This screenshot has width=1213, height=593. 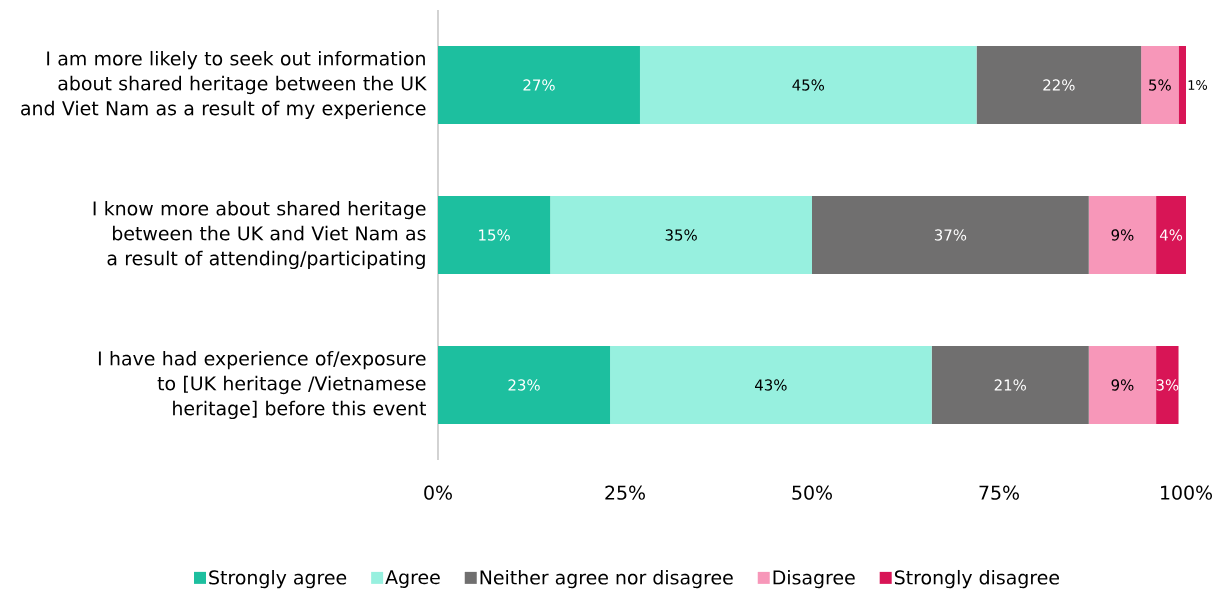 I want to click on data-label: 15%, so click(x=494, y=235).